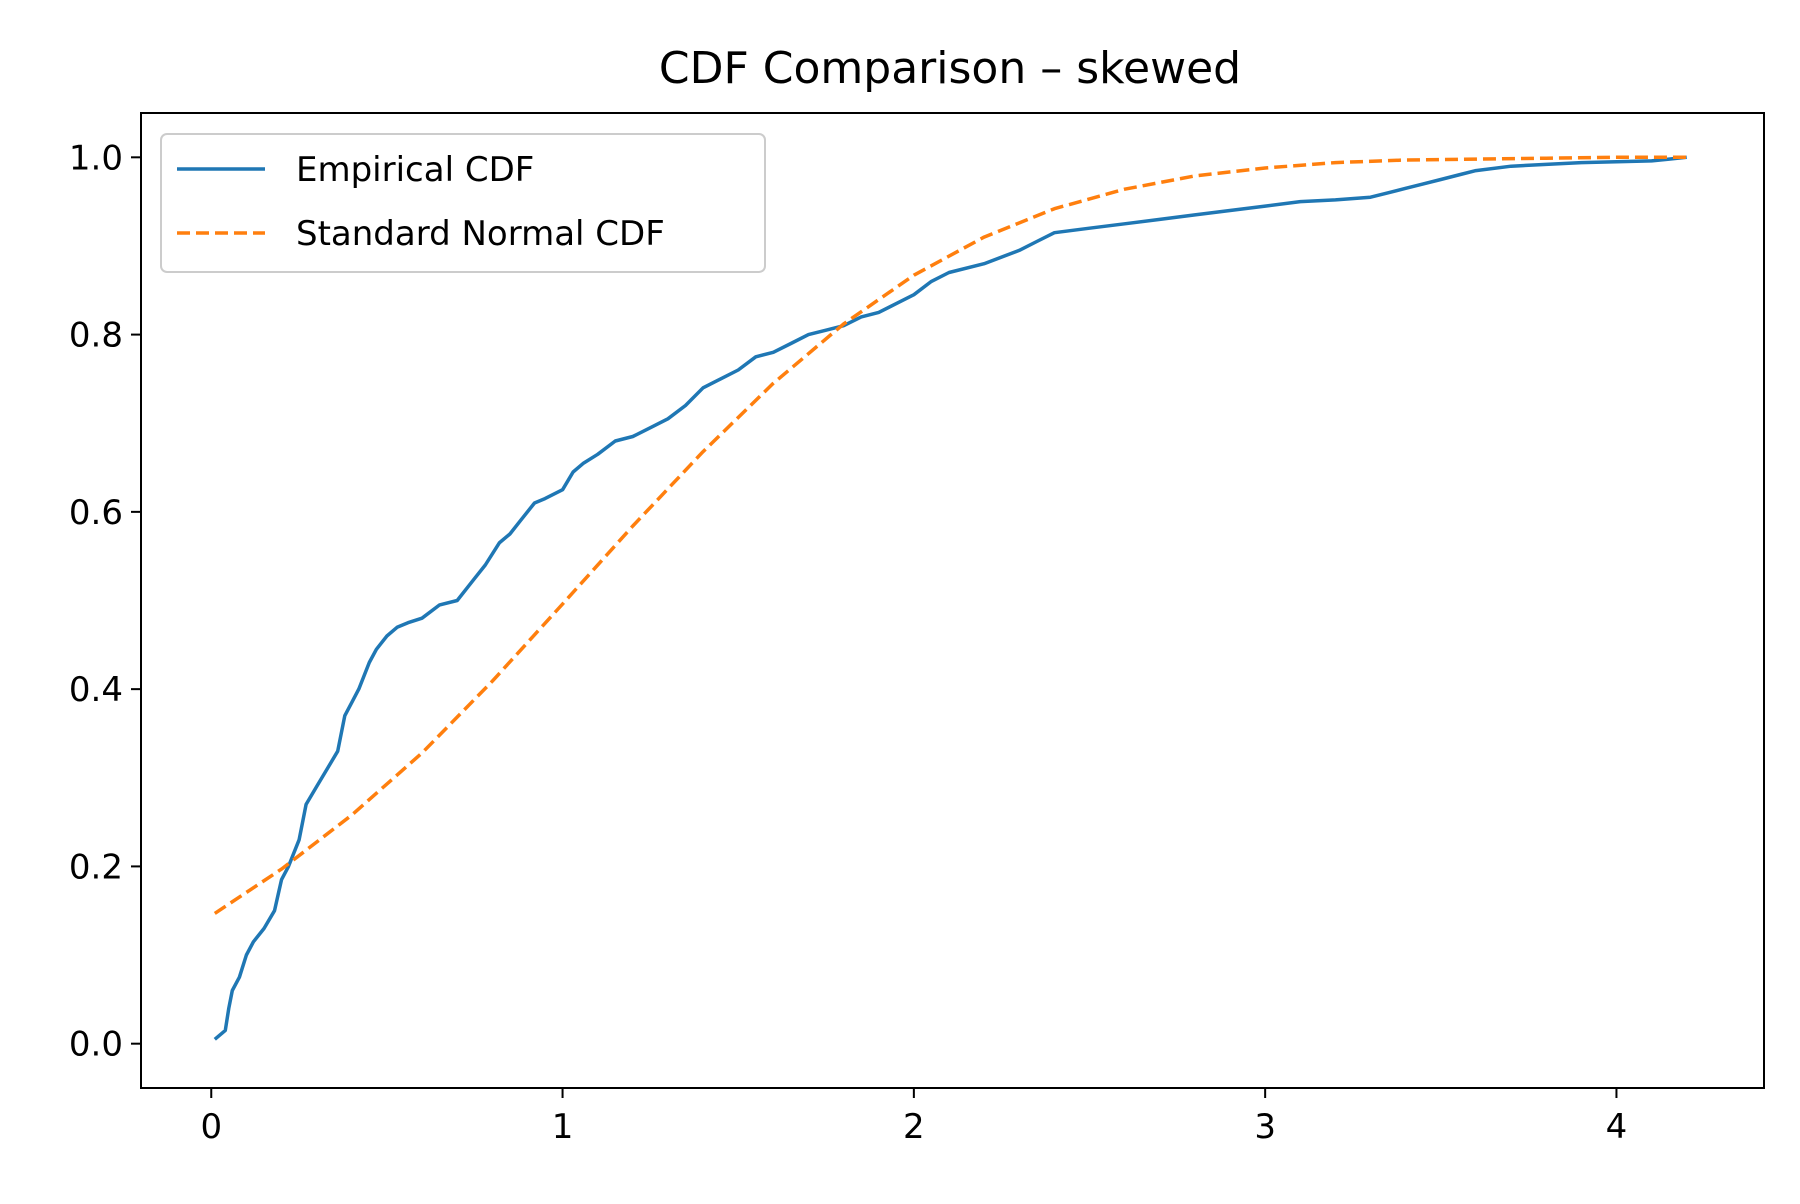 This screenshot has height=1204, width=1800. I want to click on y-tick-label: 0.0, so click(96, 1045).